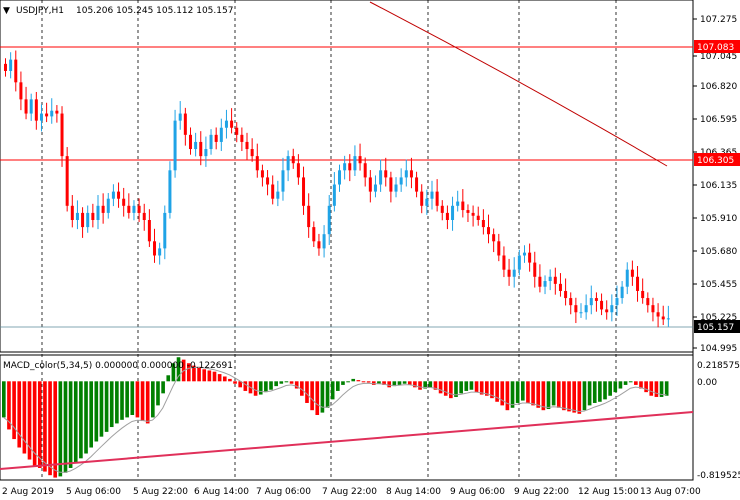 This screenshot has width=740, height=500. Describe the element at coordinates (518, 84) in the screenshot. I see `moving-average-line` at that location.